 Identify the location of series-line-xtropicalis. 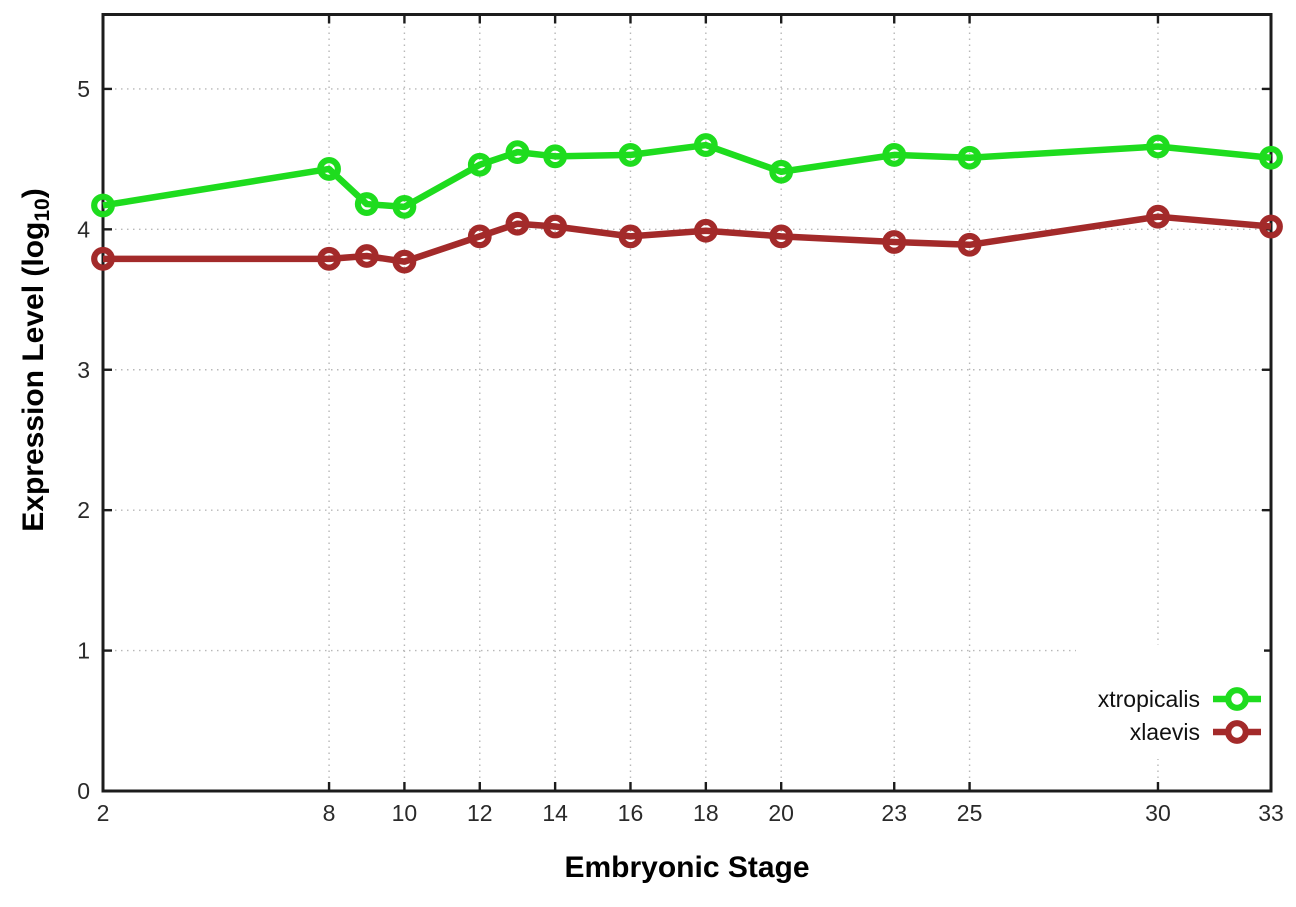
(687, 176).